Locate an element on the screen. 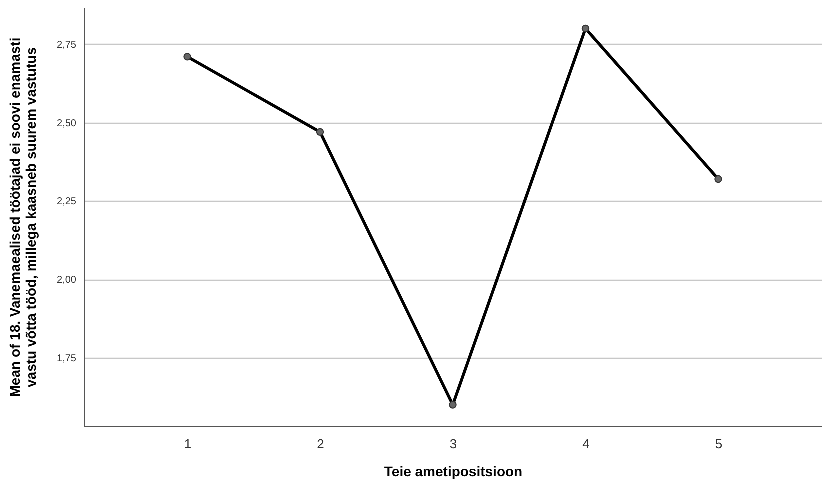 Image resolution: width=822 pixels, height=483 pixels. x-tick-label: 4 is located at coordinates (586, 444).